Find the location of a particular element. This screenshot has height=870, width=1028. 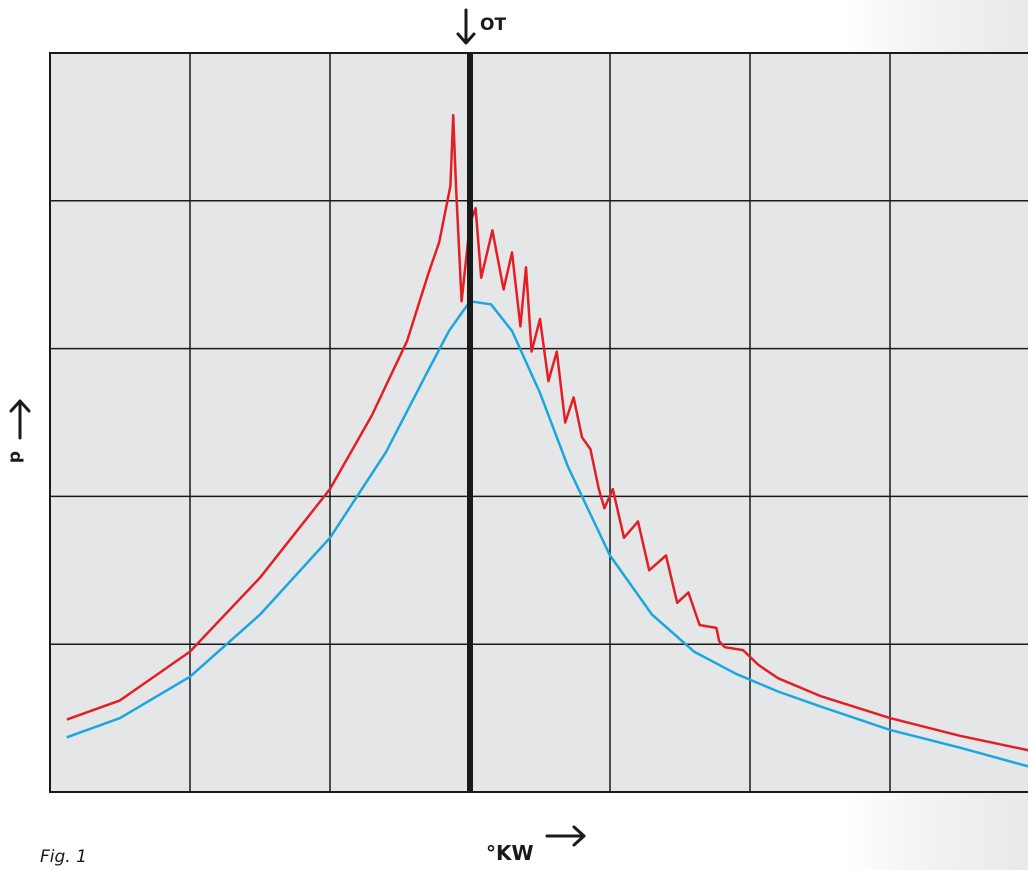

ot-arrow-head is located at coordinates (466, 38).